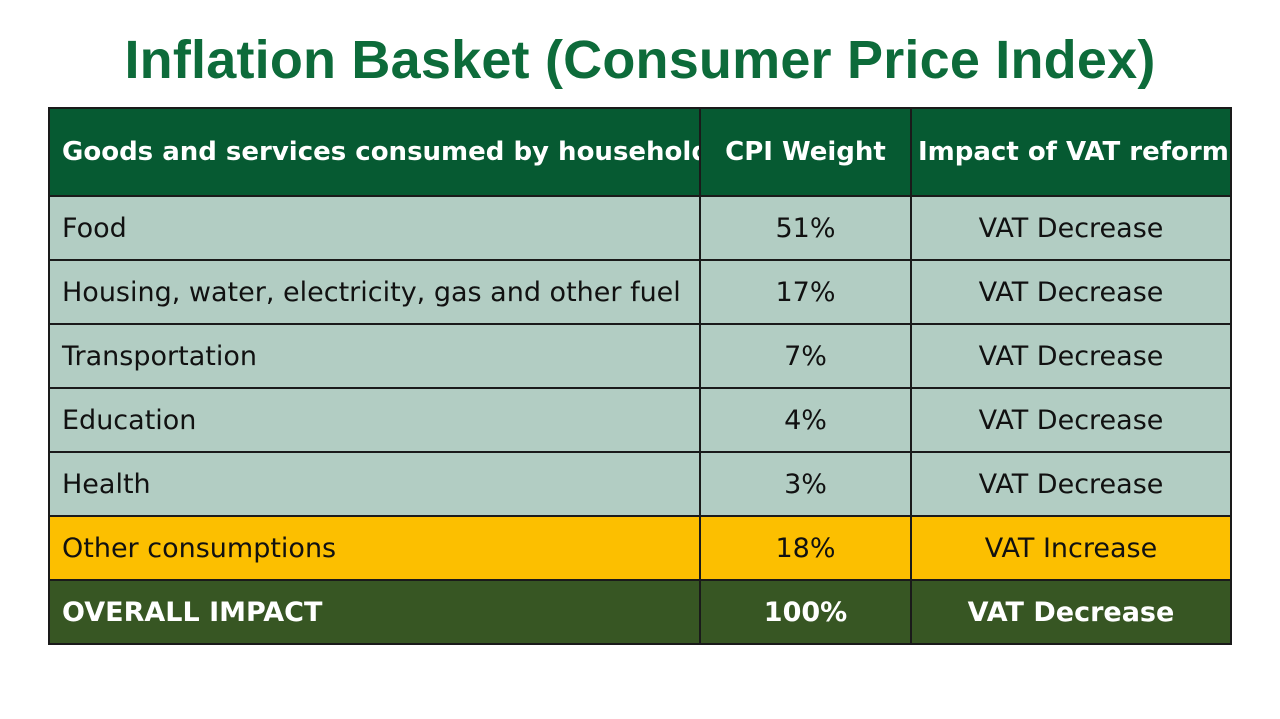 The width and height of the screenshot is (1280, 719). What do you see at coordinates (805, 612) in the screenshot?
I see `total-weight: 100%` at bounding box center [805, 612].